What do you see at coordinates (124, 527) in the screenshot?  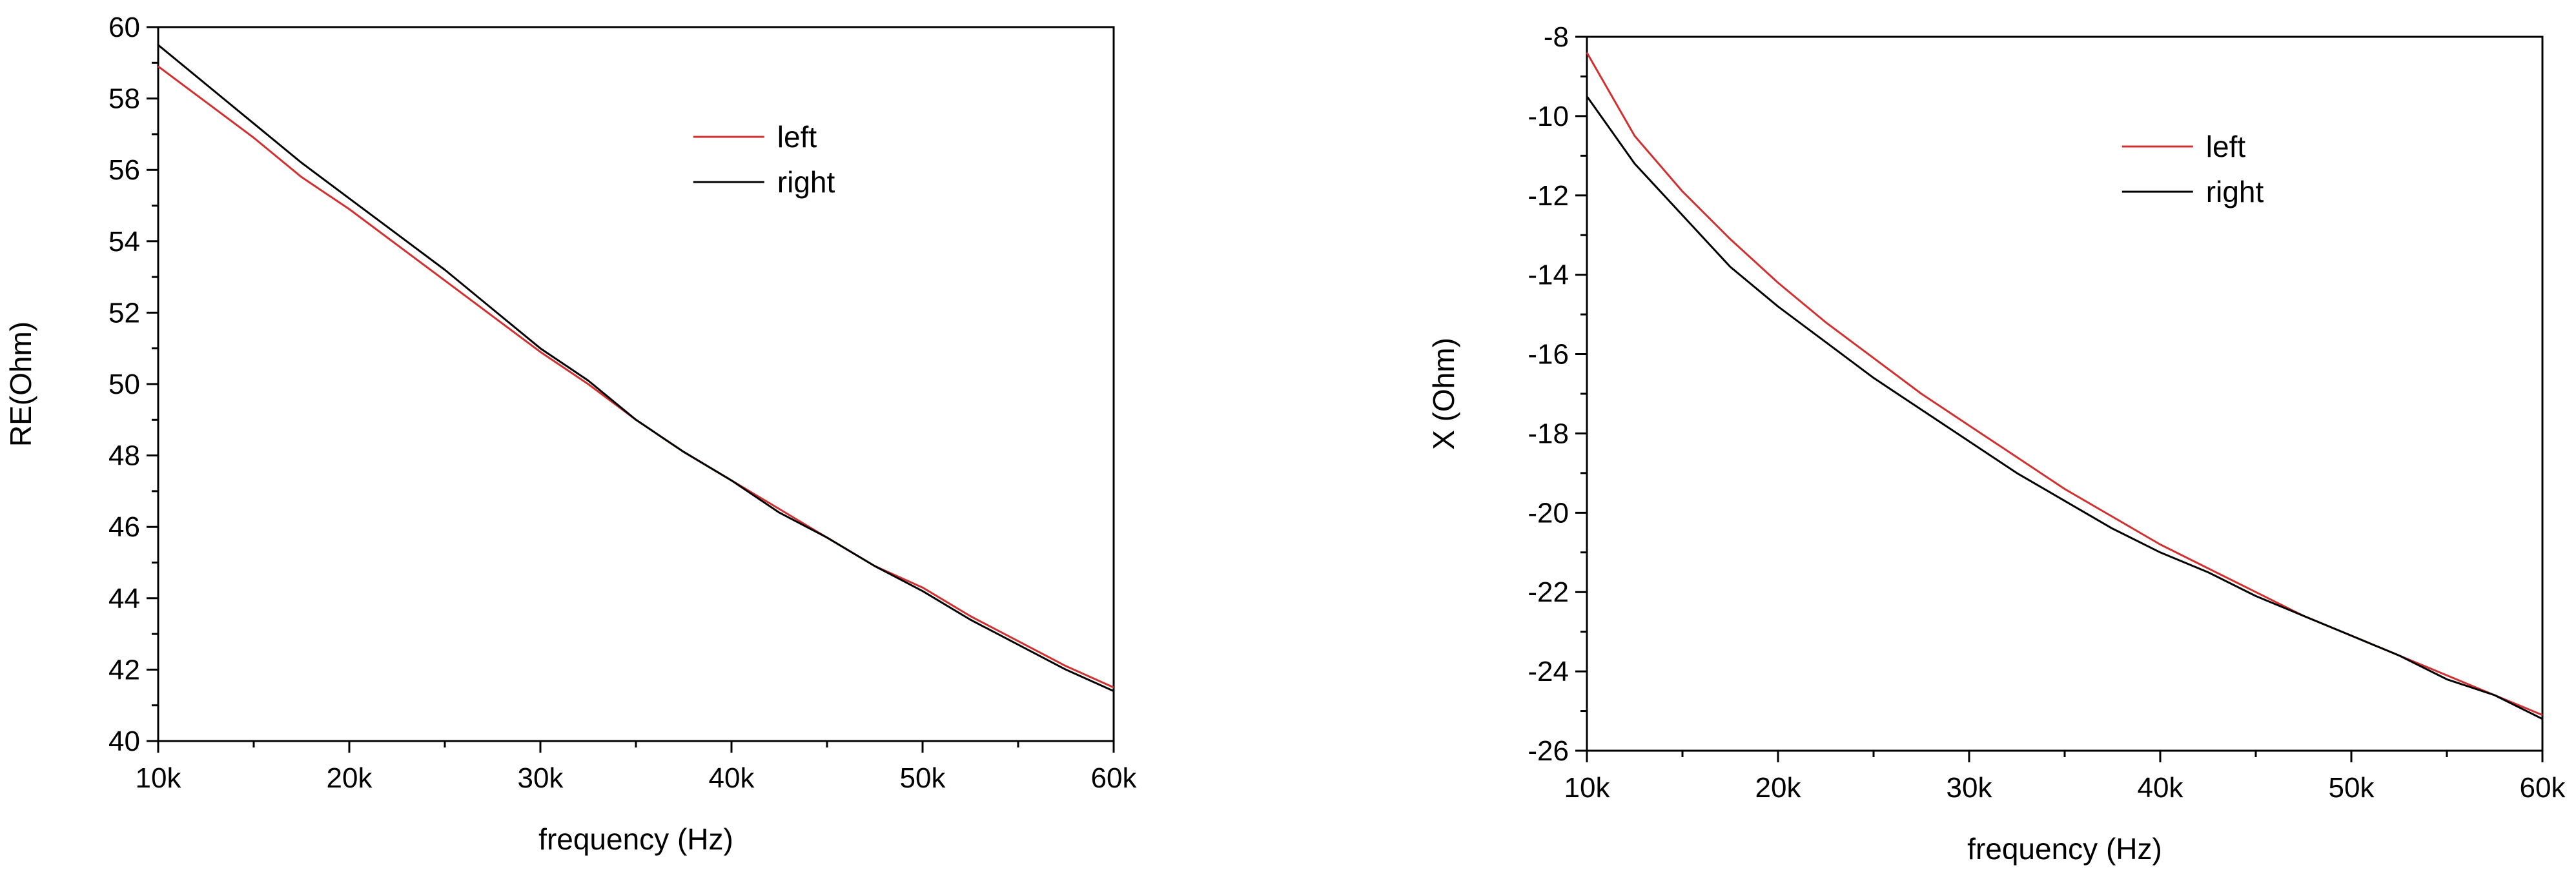 I see `y-tick-label: 46` at bounding box center [124, 527].